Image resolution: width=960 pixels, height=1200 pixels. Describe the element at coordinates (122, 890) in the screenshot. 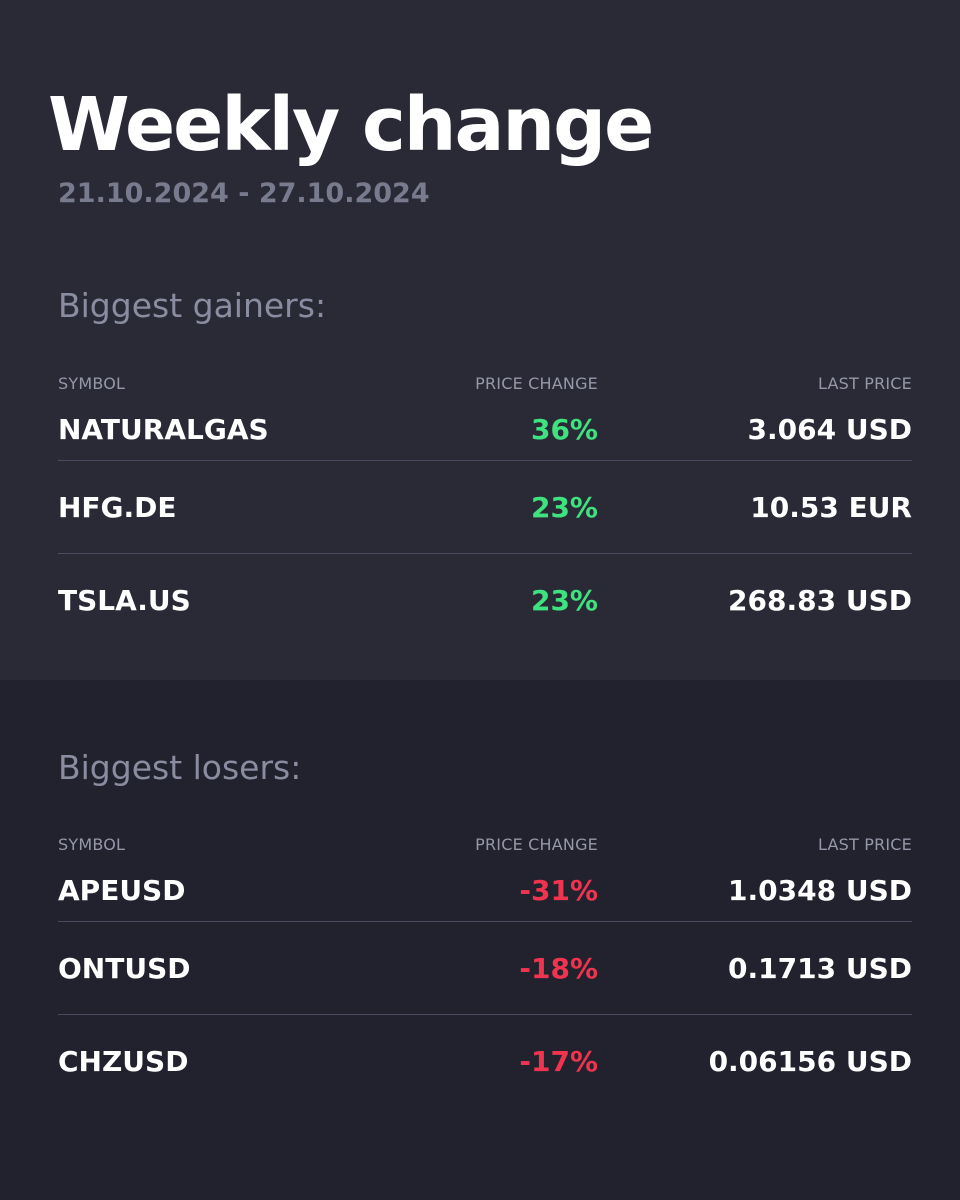

I see `row-symbol: APEUSD` at that location.